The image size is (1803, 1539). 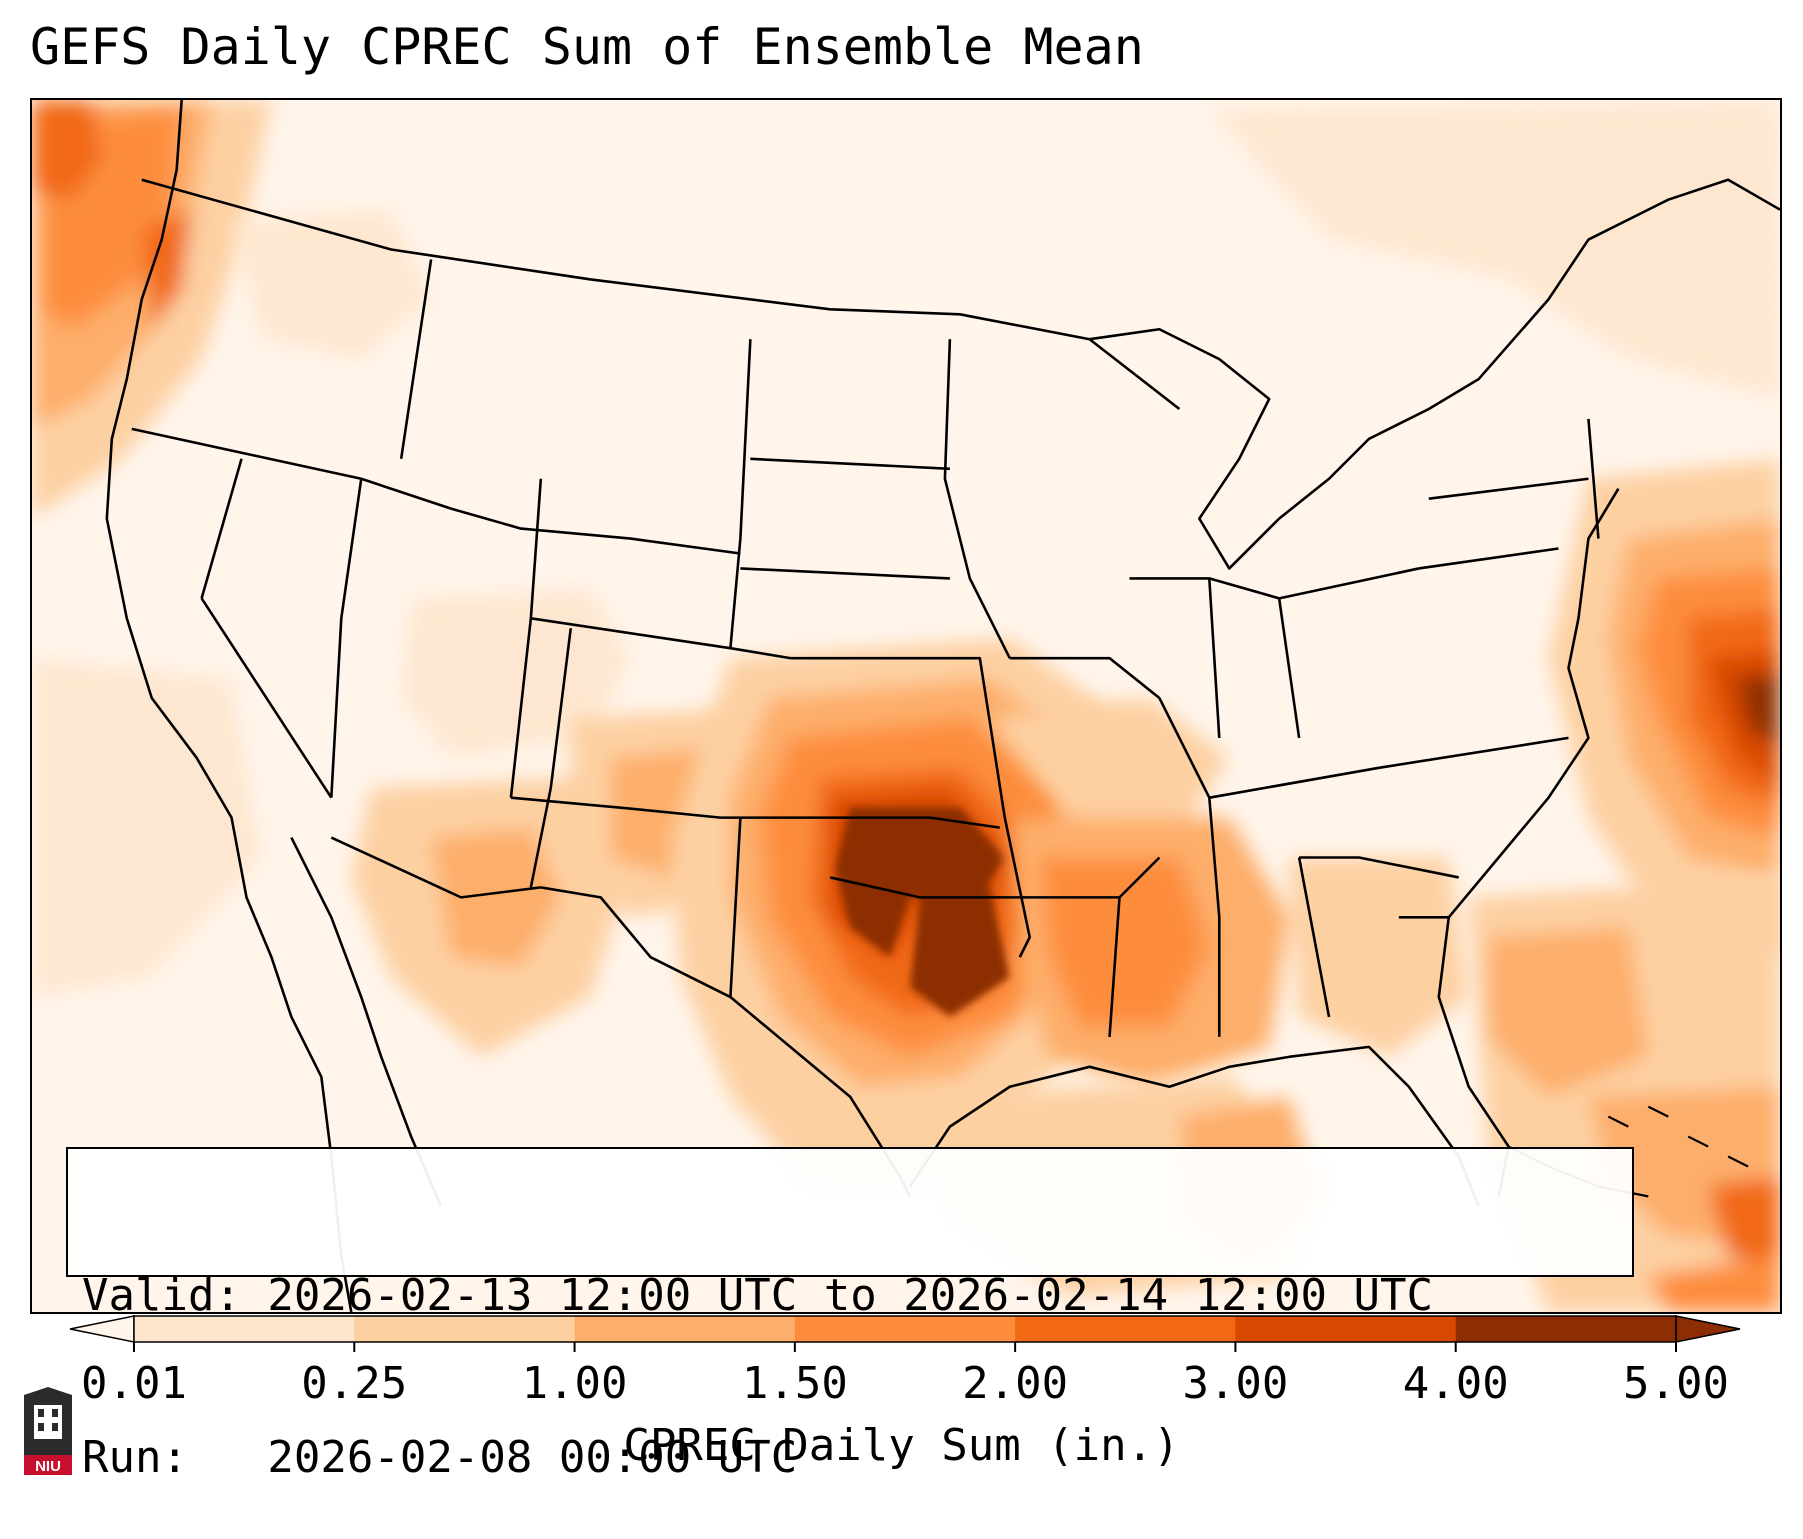 I want to click on colorbar-tick-label: 0.25, so click(x=354, y=1383).